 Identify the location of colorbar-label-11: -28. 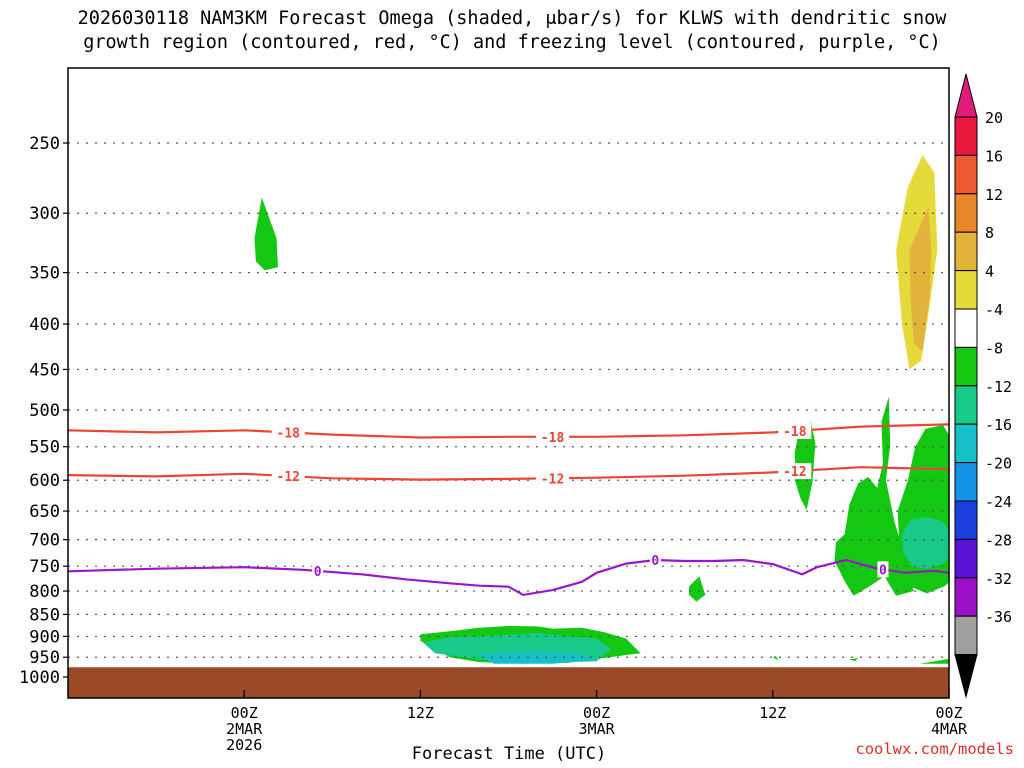
(998, 540).